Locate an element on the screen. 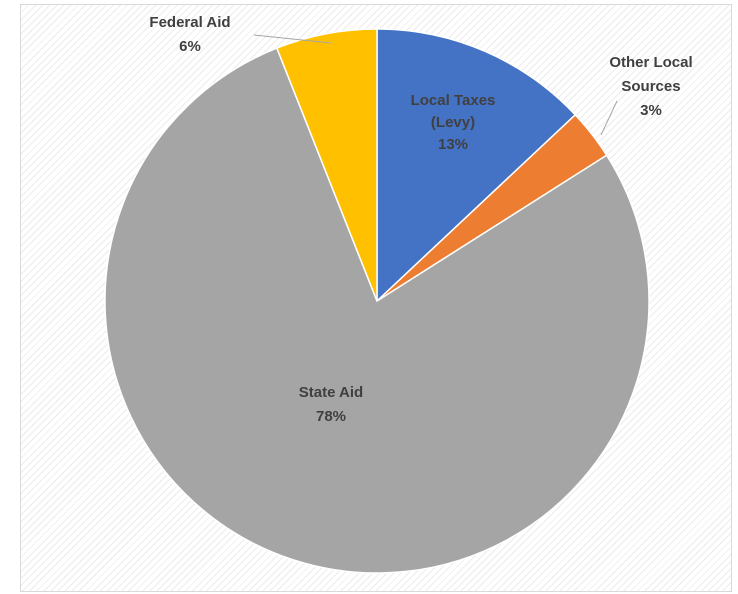  data-label-other-local-sources: Other Local Sources 3% is located at coordinates (650, 86).